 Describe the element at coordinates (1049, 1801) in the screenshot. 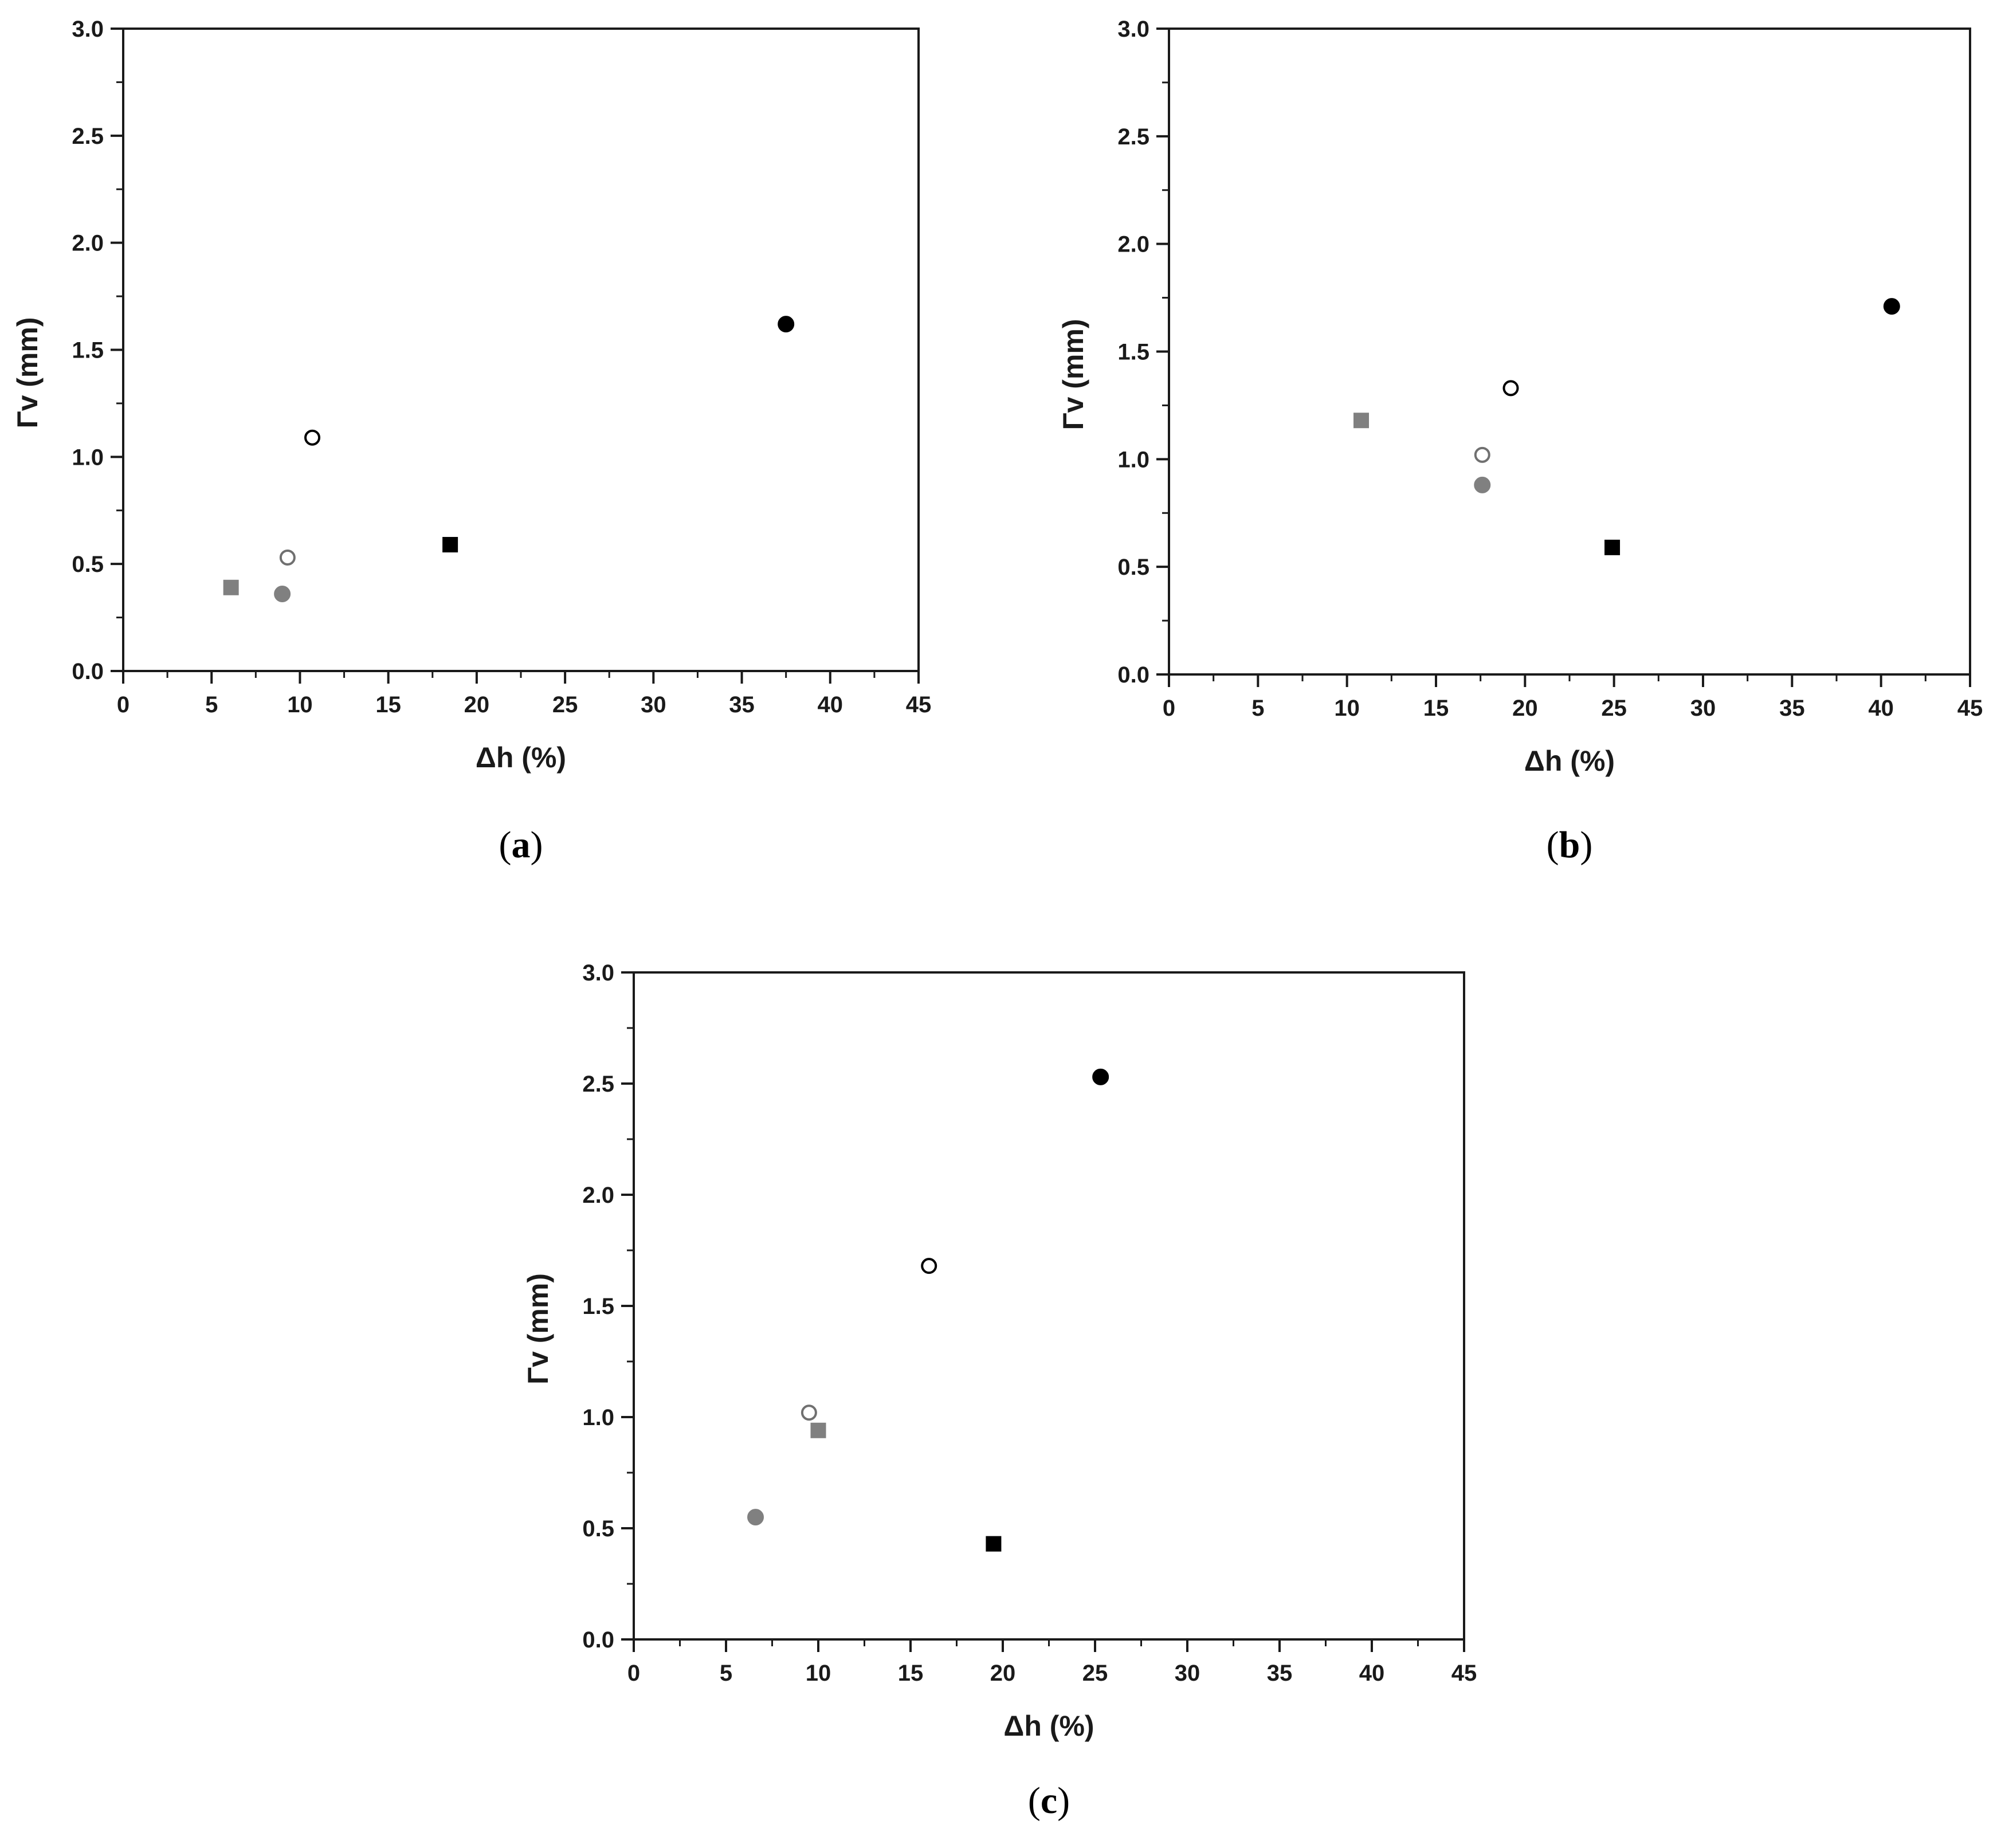

I see `panel-caption: (c)` at that location.